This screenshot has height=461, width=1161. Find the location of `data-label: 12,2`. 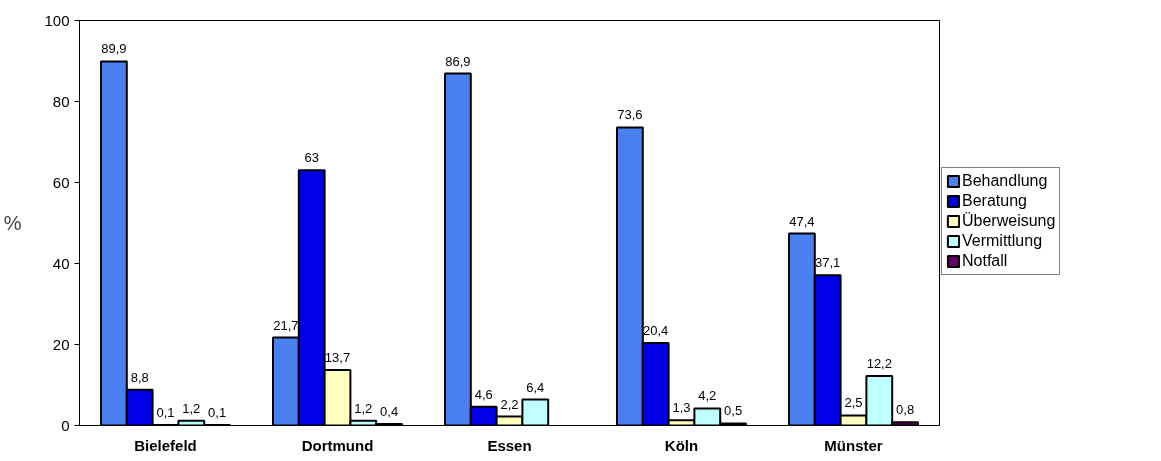

data-label: 12,2 is located at coordinates (879, 364).